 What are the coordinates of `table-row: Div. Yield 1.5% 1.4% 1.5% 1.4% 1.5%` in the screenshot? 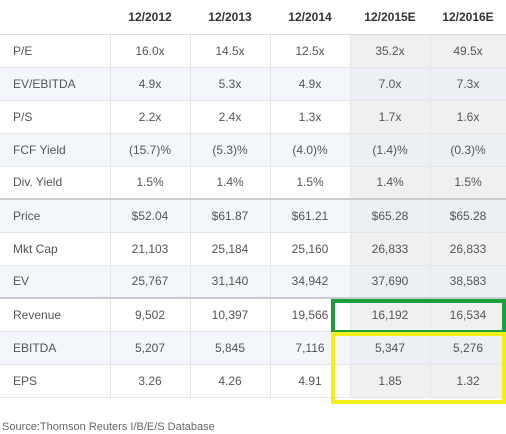 It's located at (253, 183).